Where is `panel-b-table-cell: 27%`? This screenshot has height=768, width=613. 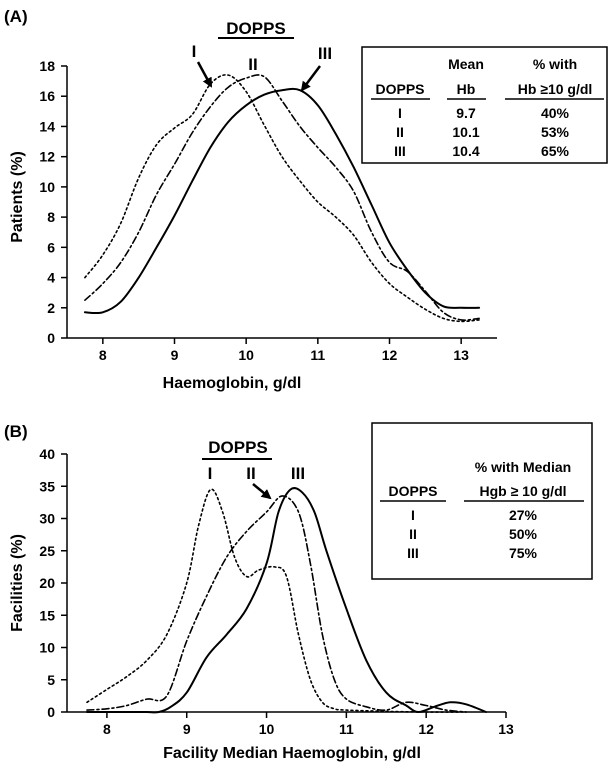 panel-b-table-cell: 27% is located at coordinates (523, 515).